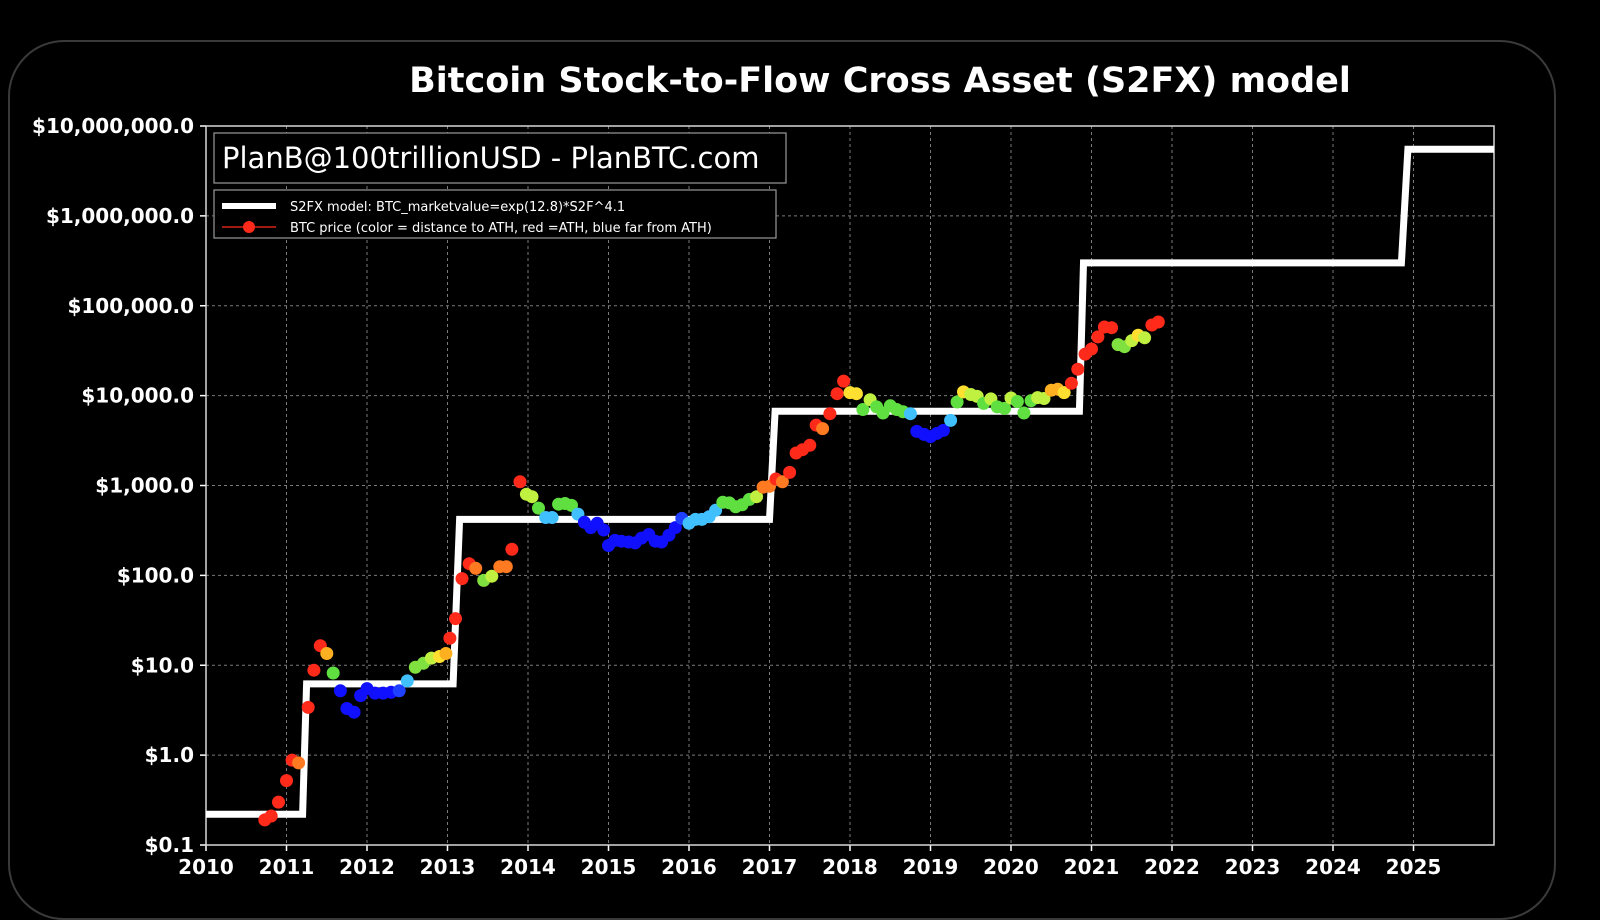  I want to click on y-tick-label: $10,000,000.0, so click(113, 126).